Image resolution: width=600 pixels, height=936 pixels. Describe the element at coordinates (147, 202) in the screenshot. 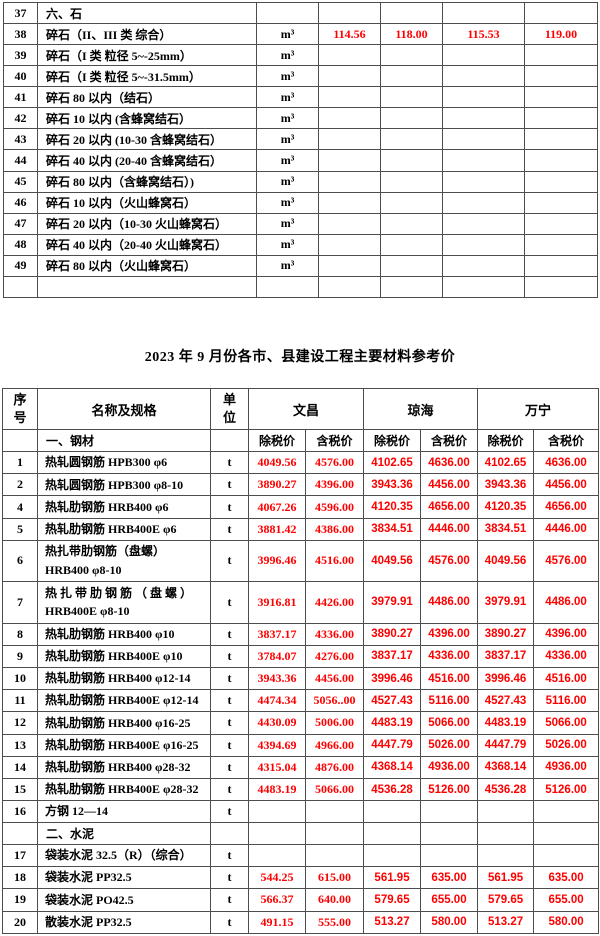

I see `cell-name: 碎石 10 以内（火山蜂窝石）` at that location.